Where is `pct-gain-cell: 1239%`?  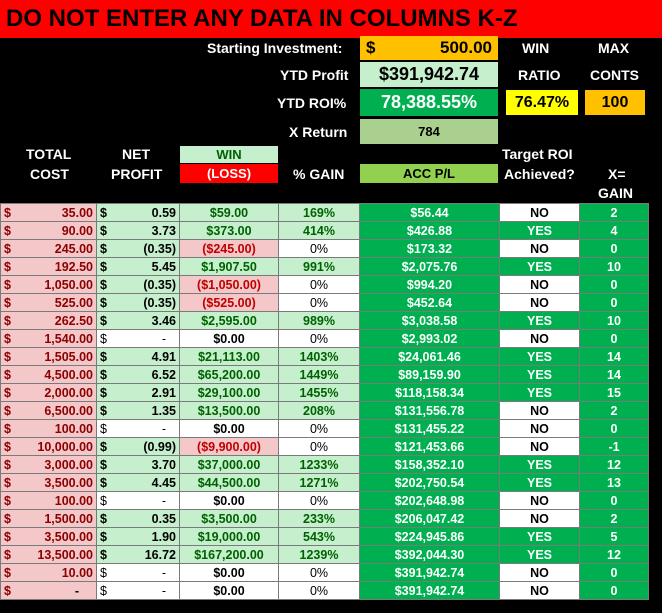 pct-gain-cell: 1239% is located at coordinates (319, 554).